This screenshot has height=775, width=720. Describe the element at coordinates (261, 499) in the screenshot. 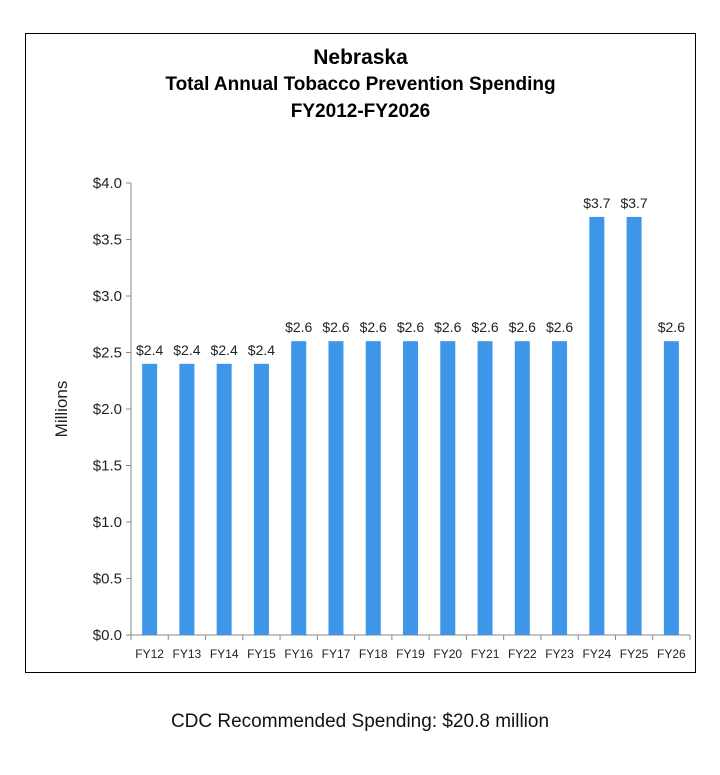

I see `bar-fy15` at that location.